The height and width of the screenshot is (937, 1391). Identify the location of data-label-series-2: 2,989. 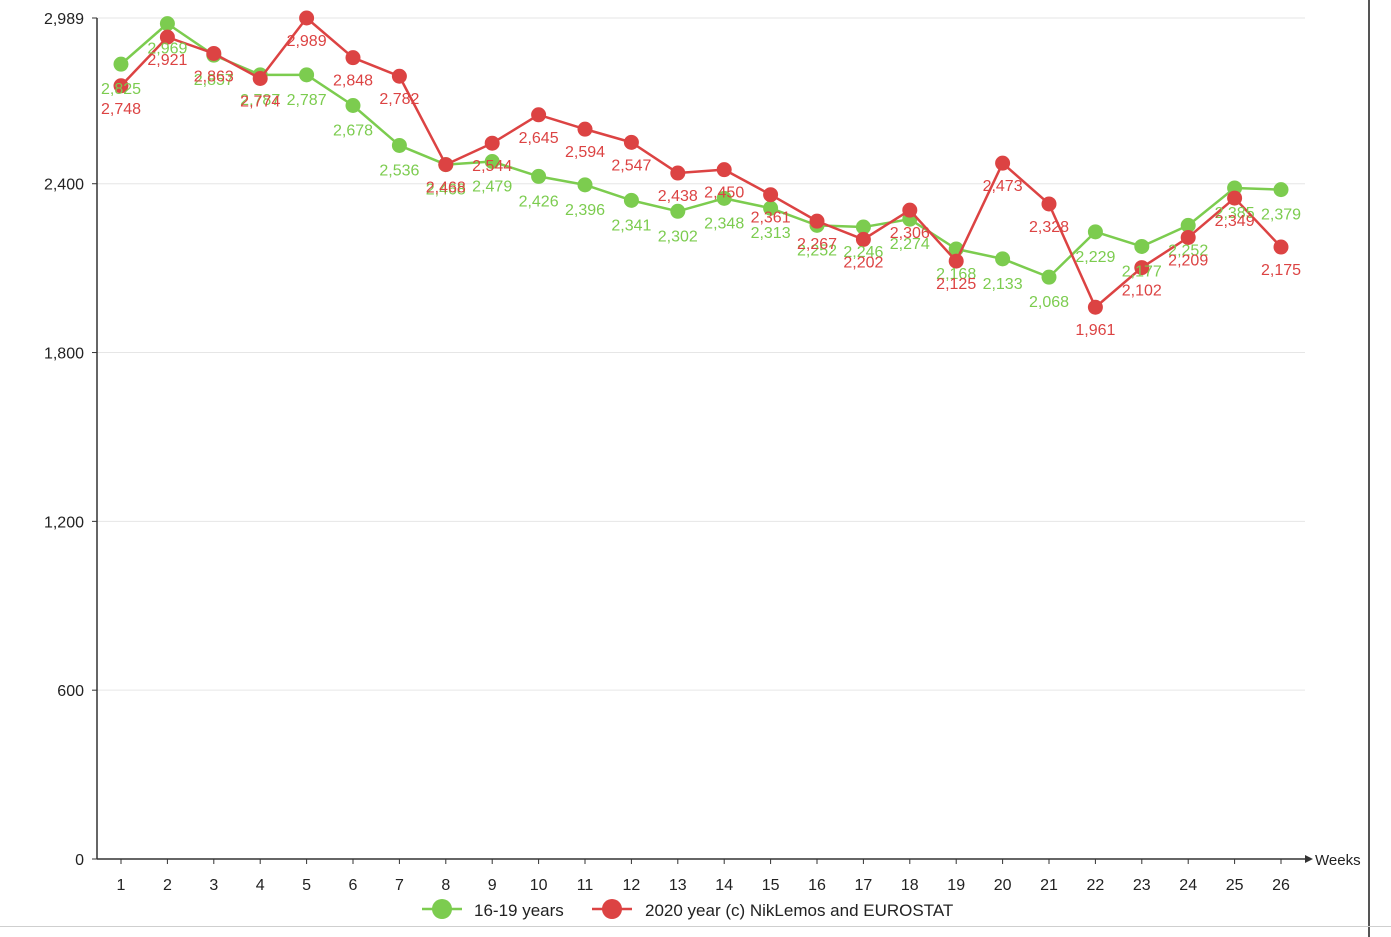
(307, 41).